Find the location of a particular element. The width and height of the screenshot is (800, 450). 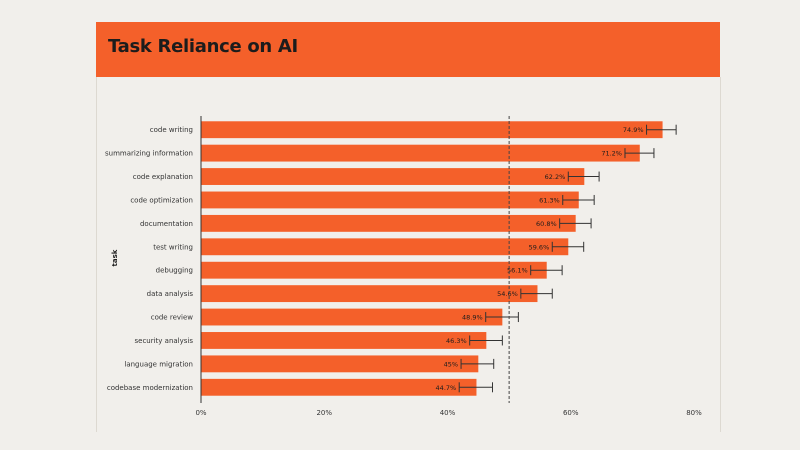

category-label: security analysis is located at coordinates (163, 341).